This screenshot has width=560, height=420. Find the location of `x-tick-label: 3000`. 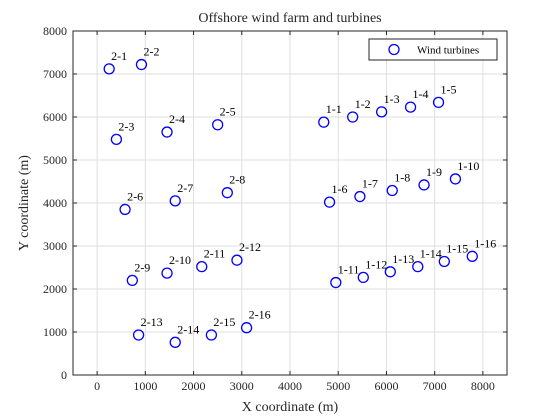

x-tick-label: 3000 is located at coordinates (242, 386).